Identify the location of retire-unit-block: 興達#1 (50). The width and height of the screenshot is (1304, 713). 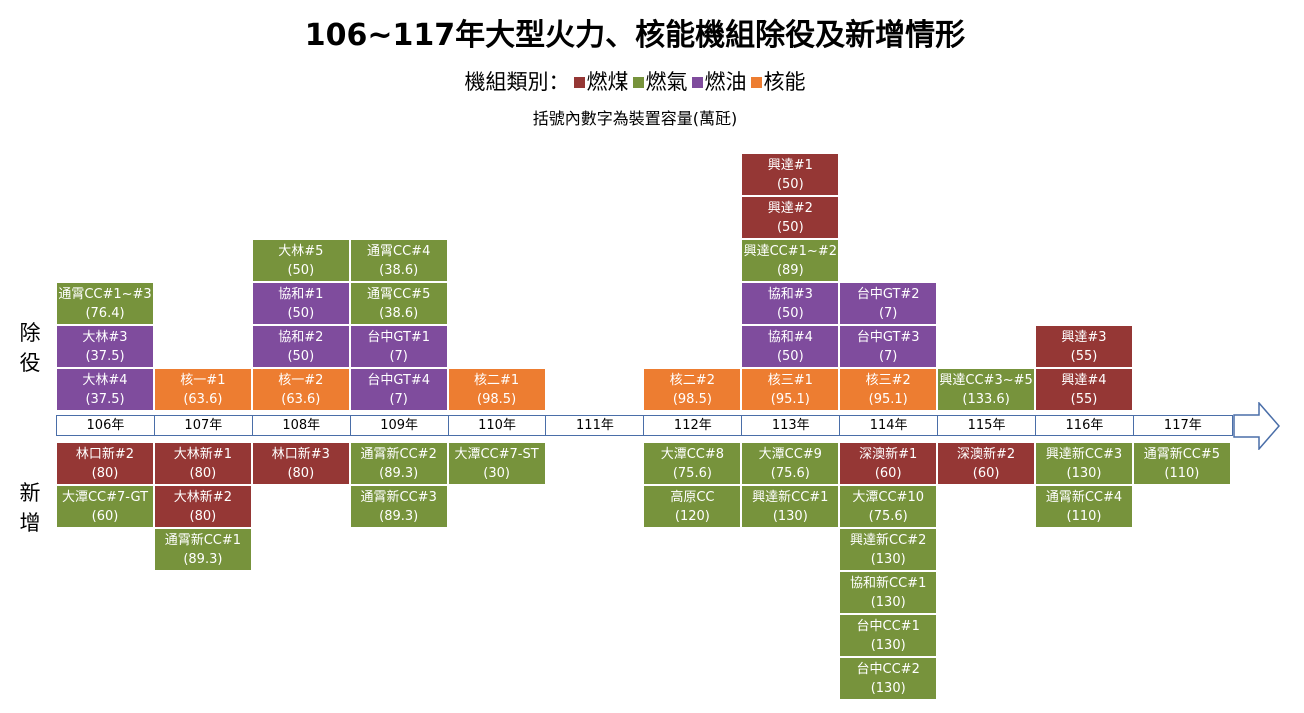
(790, 174).